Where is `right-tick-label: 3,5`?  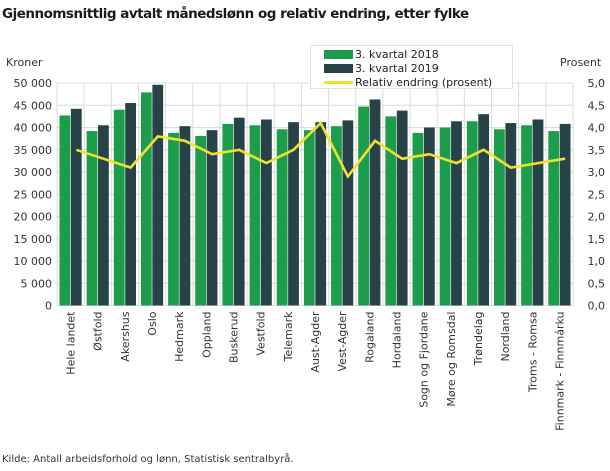 right-tick-label: 3,5 is located at coordinates (597, 150).